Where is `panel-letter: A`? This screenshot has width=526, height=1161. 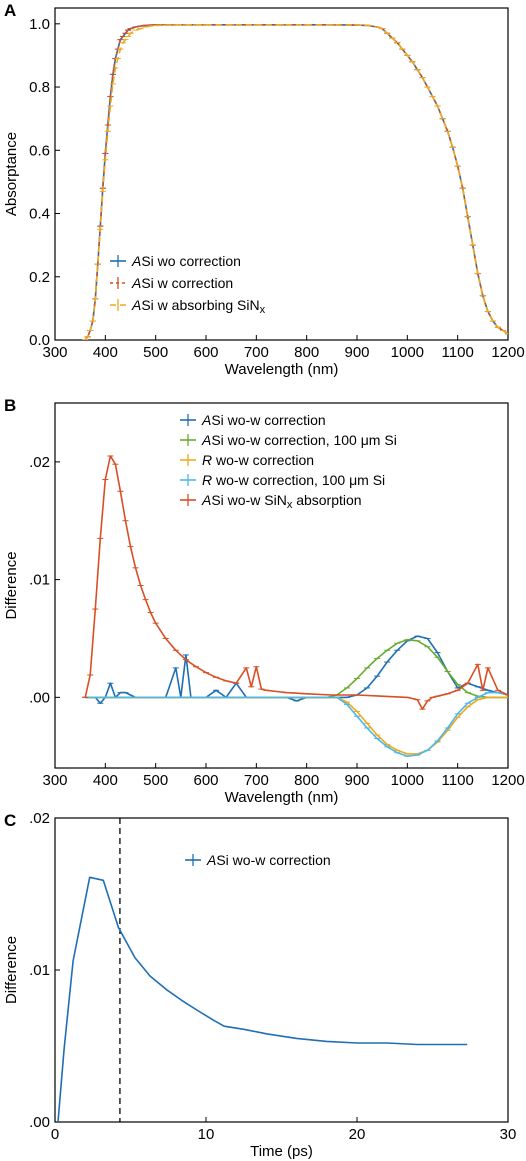
panel-letter: A is located at coordinates (10, 10).